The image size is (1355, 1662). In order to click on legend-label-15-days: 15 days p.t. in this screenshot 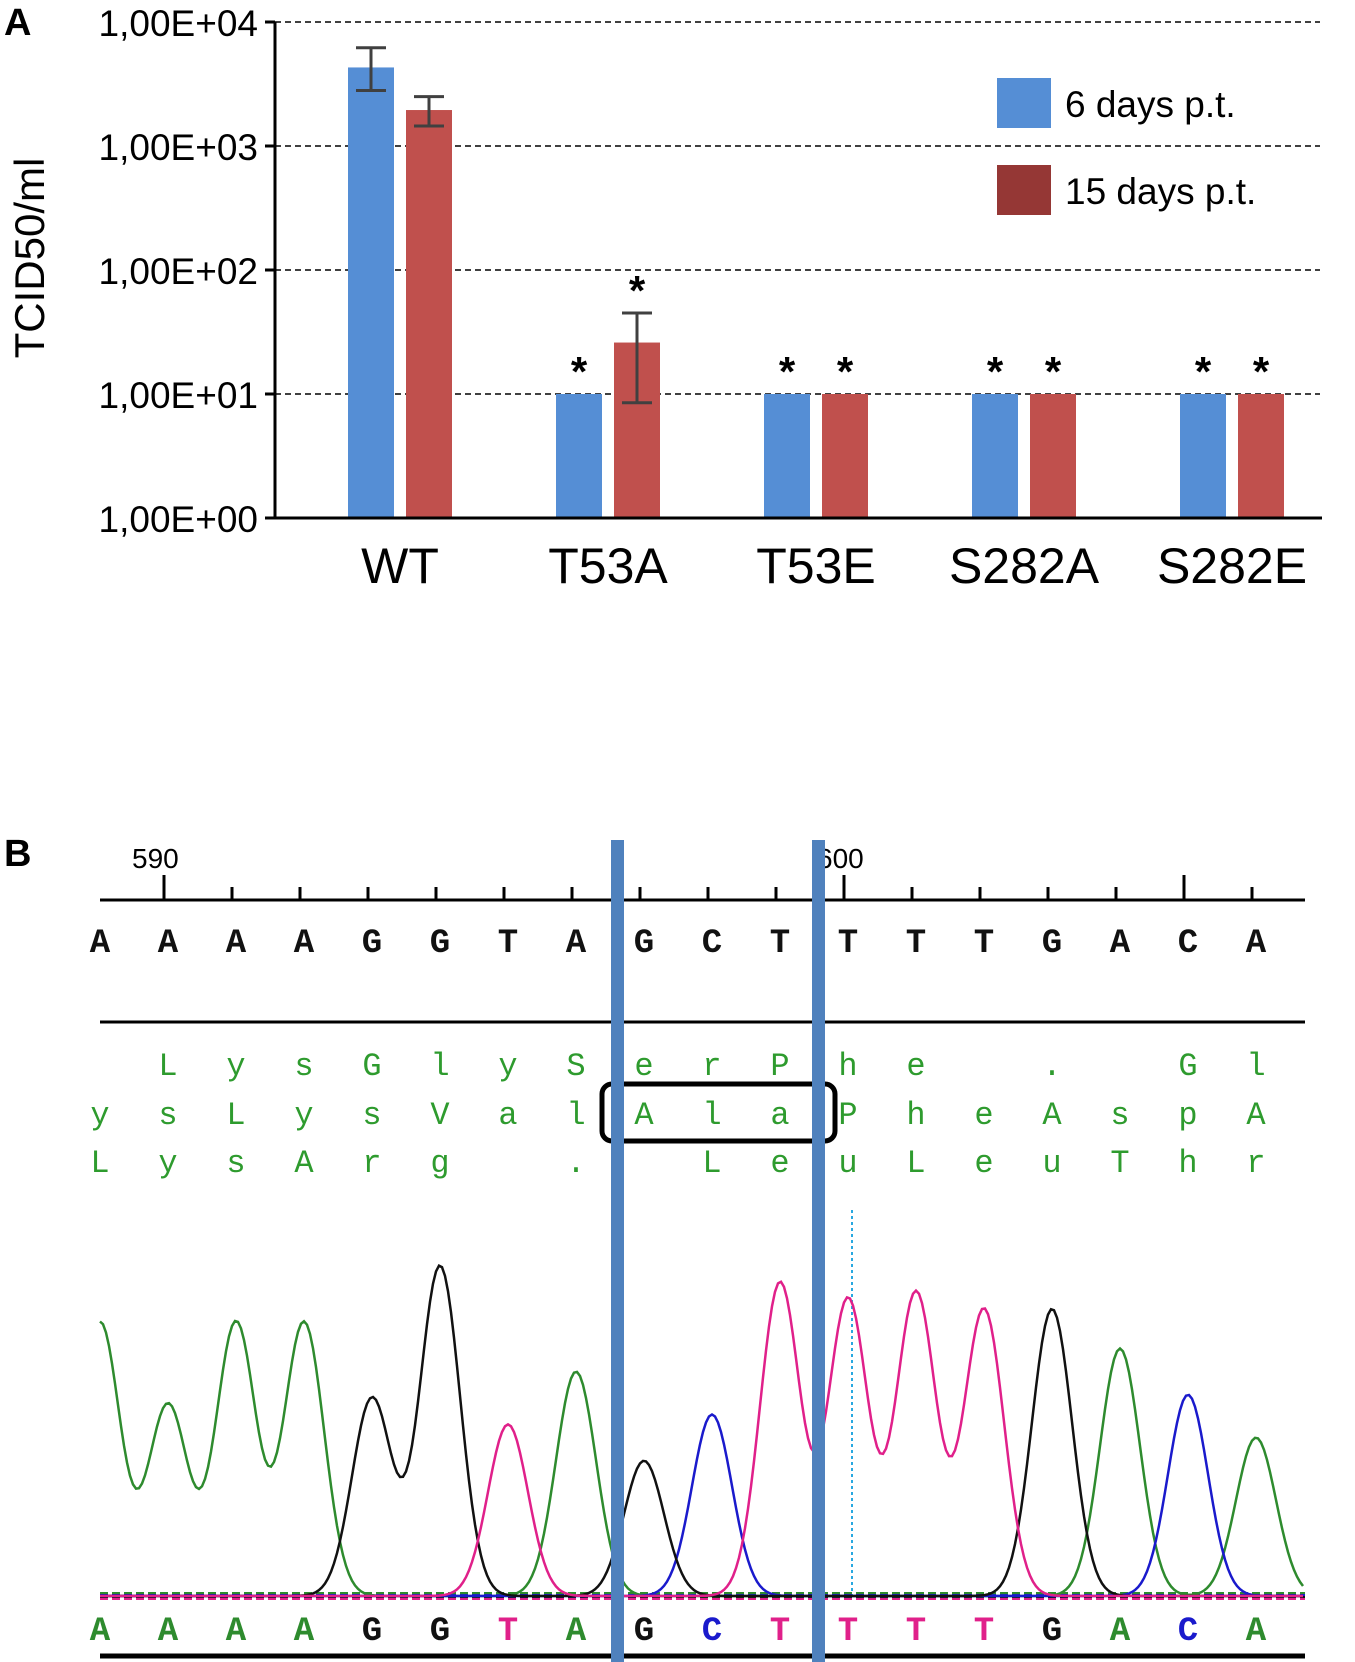, I will do `click(1160, 191)`.